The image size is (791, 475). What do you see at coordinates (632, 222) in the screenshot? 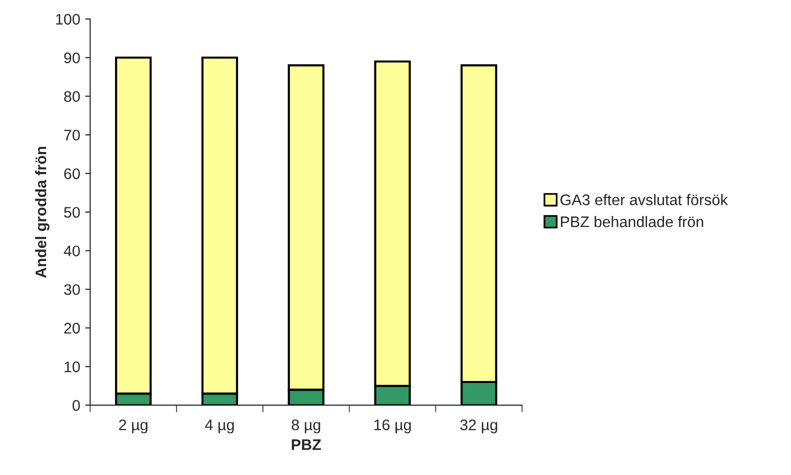
I see `legend-label: PBZ behandlade frön` at bounding box center [632, 222].